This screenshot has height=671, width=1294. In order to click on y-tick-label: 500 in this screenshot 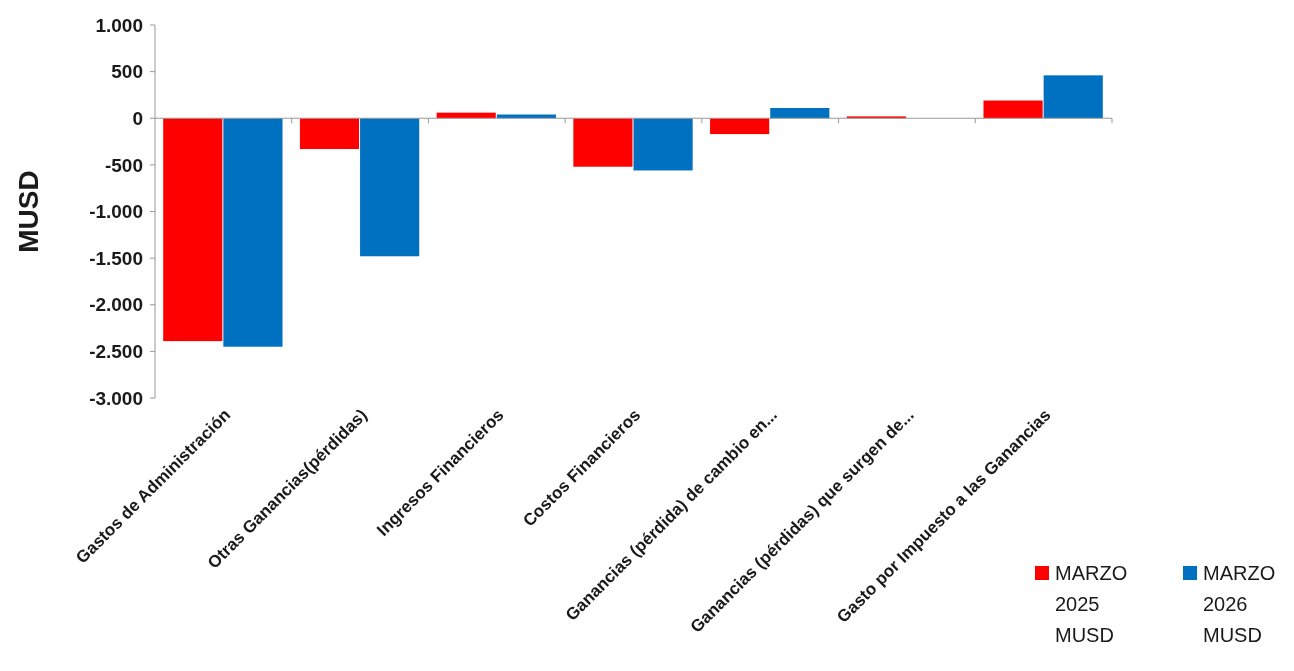, I will do `click(127, 72)`.